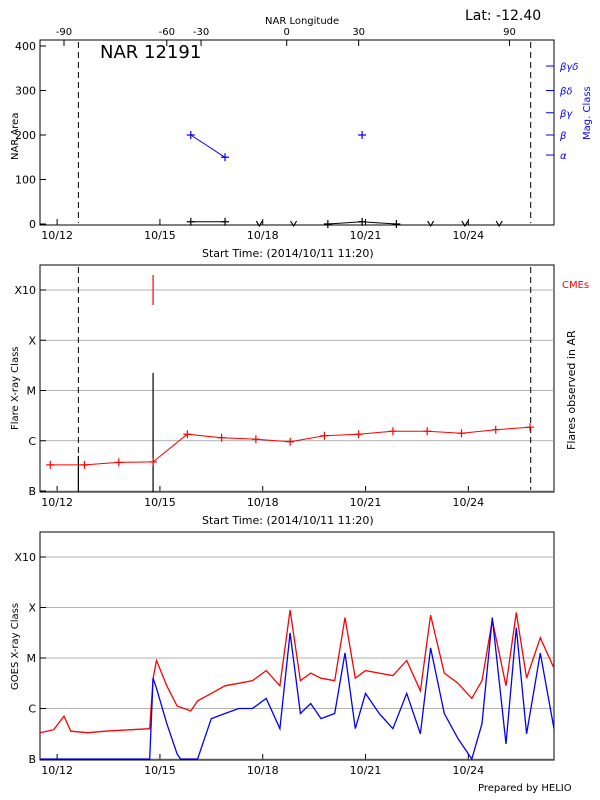 This screenshot has width=600, height=800. I want to click on right-y-tick-label: βδ, so click(566, 92).